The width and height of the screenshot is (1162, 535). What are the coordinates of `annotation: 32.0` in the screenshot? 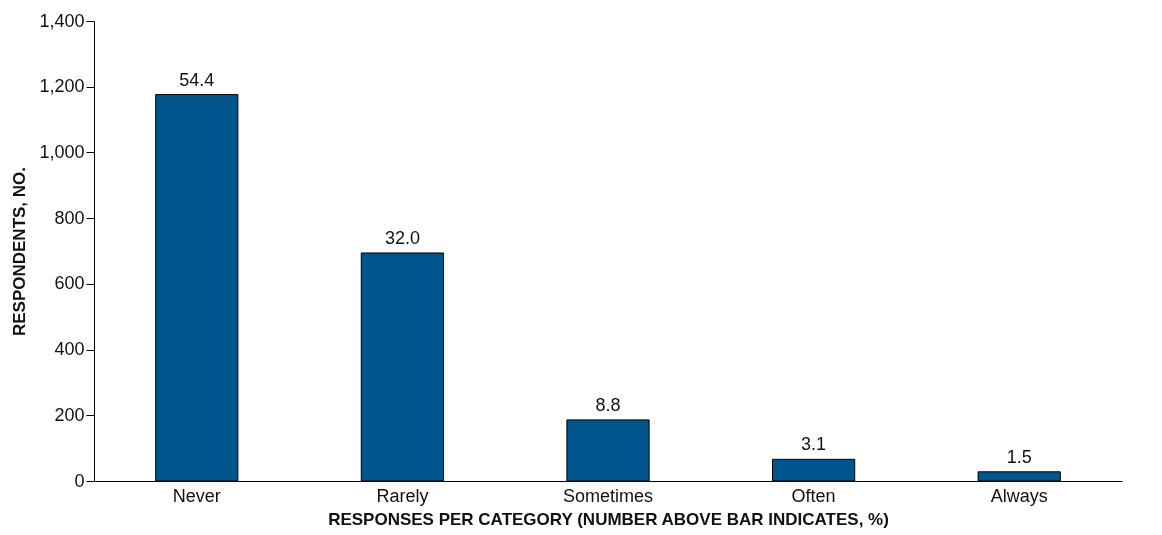 It's located at (402, 237).